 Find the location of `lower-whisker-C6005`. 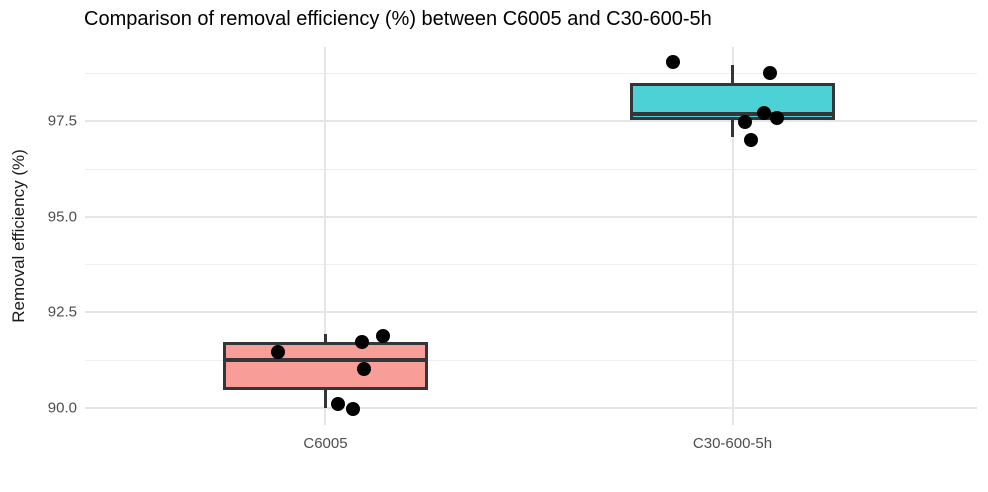

lower-whisker-C6005 is located at coordinates (325, 399).